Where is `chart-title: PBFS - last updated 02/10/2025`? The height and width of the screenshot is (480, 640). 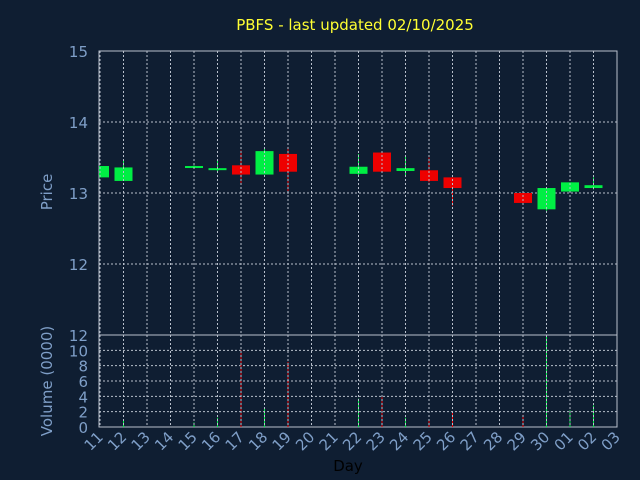 chart-title: PBFS - last updated 02/10/2025 is located at coordinates (355, 25).